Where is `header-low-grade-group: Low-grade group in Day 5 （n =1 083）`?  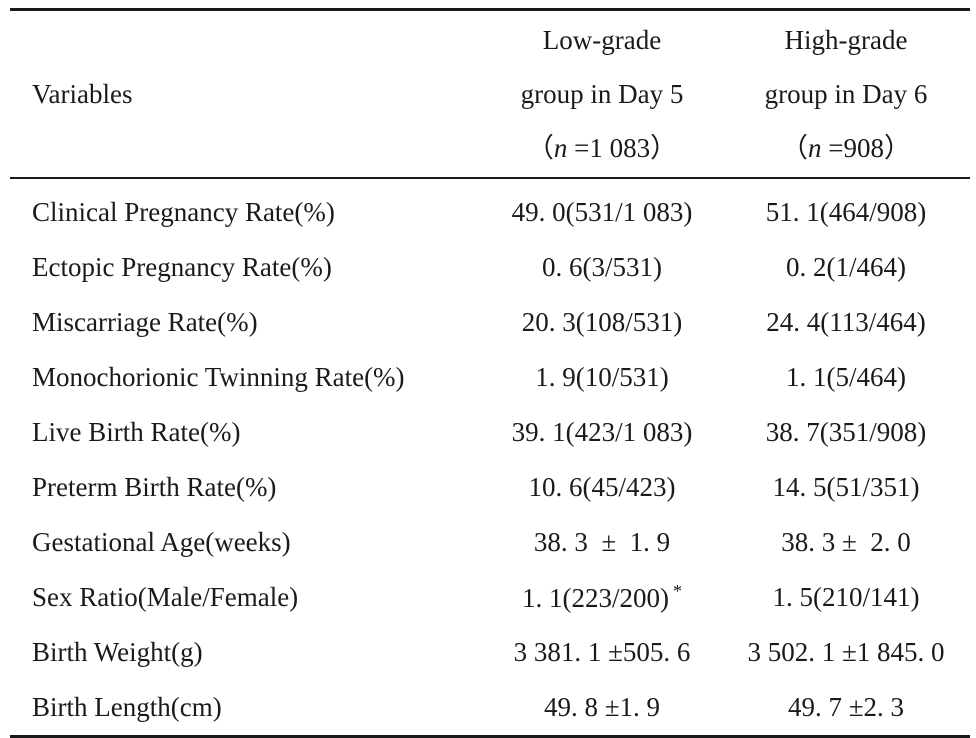
header-low-grade-group: Low-grade group in Day 5 （n =1 083） is located at coordinates (602, 93).